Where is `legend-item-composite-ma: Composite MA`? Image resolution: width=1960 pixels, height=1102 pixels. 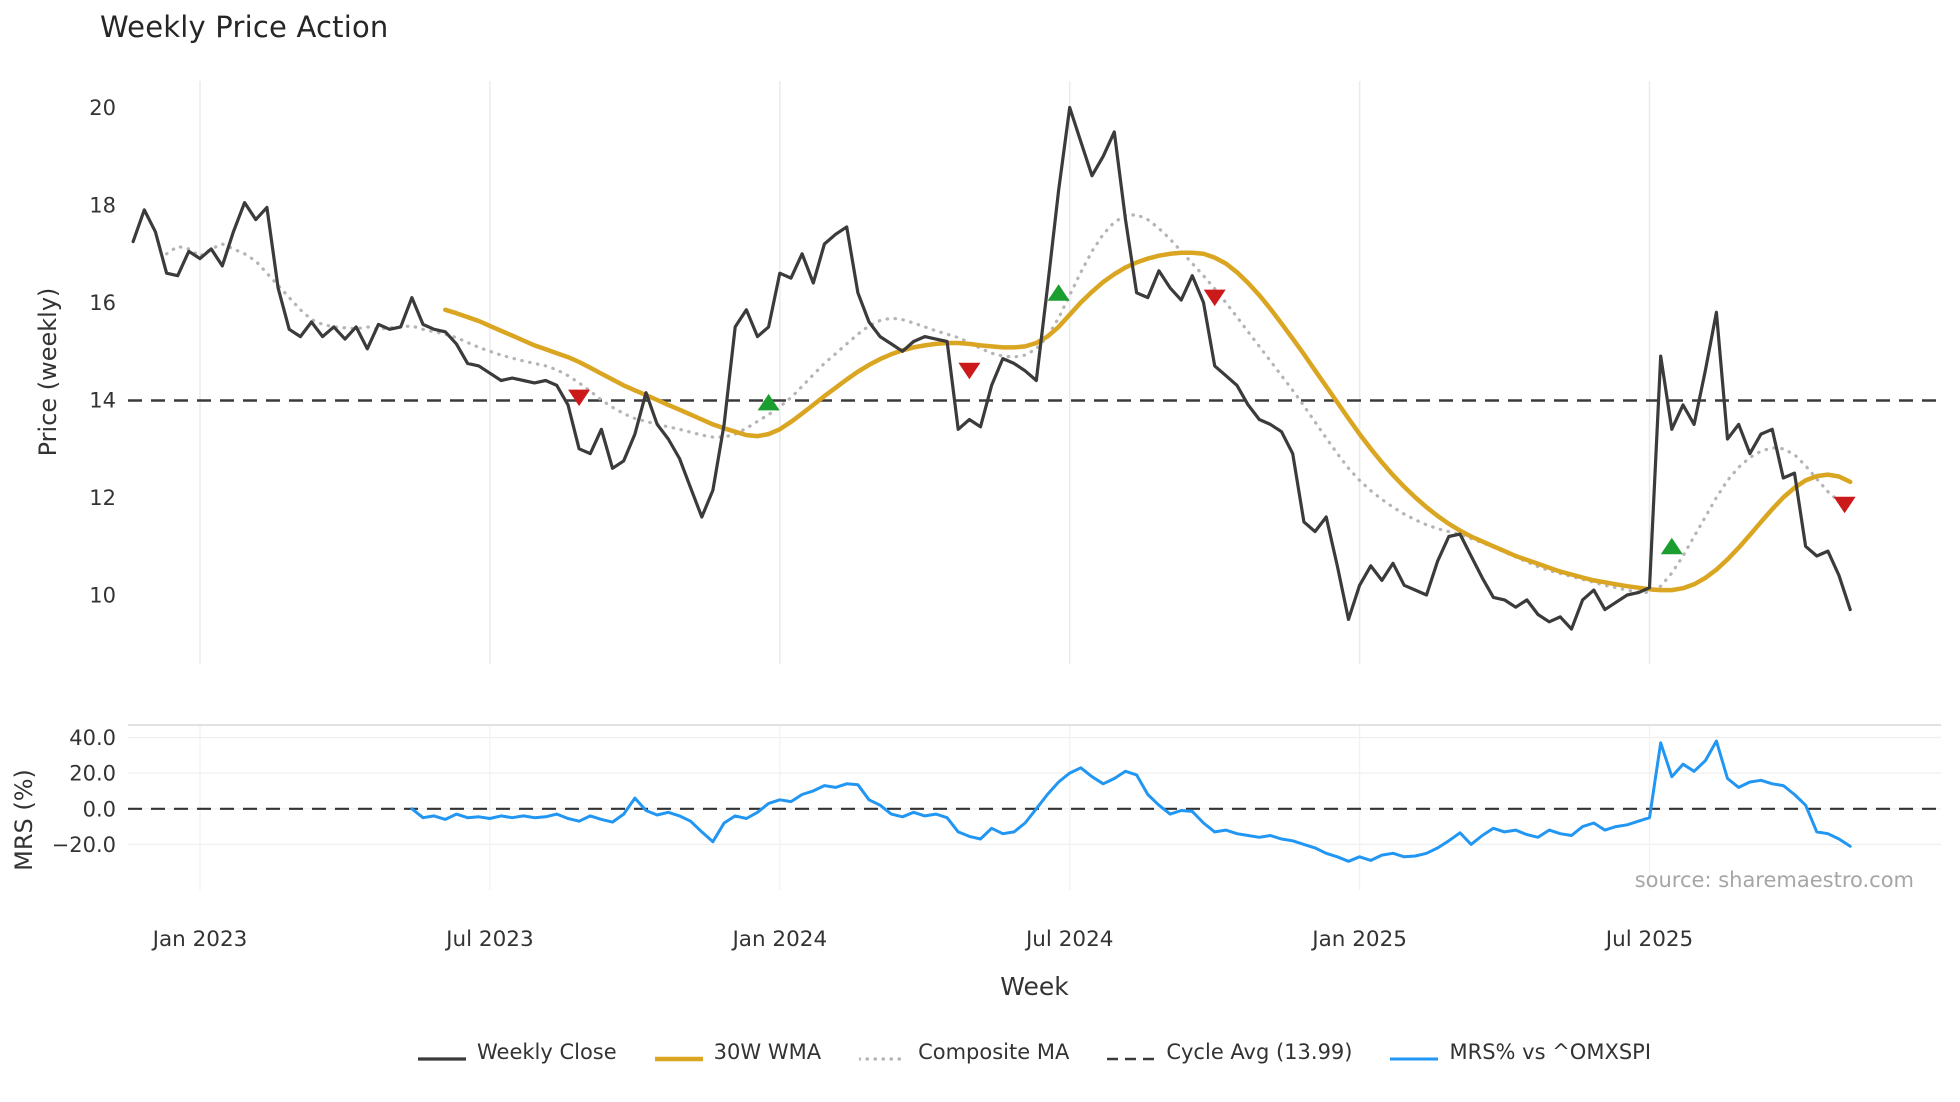 legend-item-composite-ma: Composite MA is located at coordinates (963, 1052).